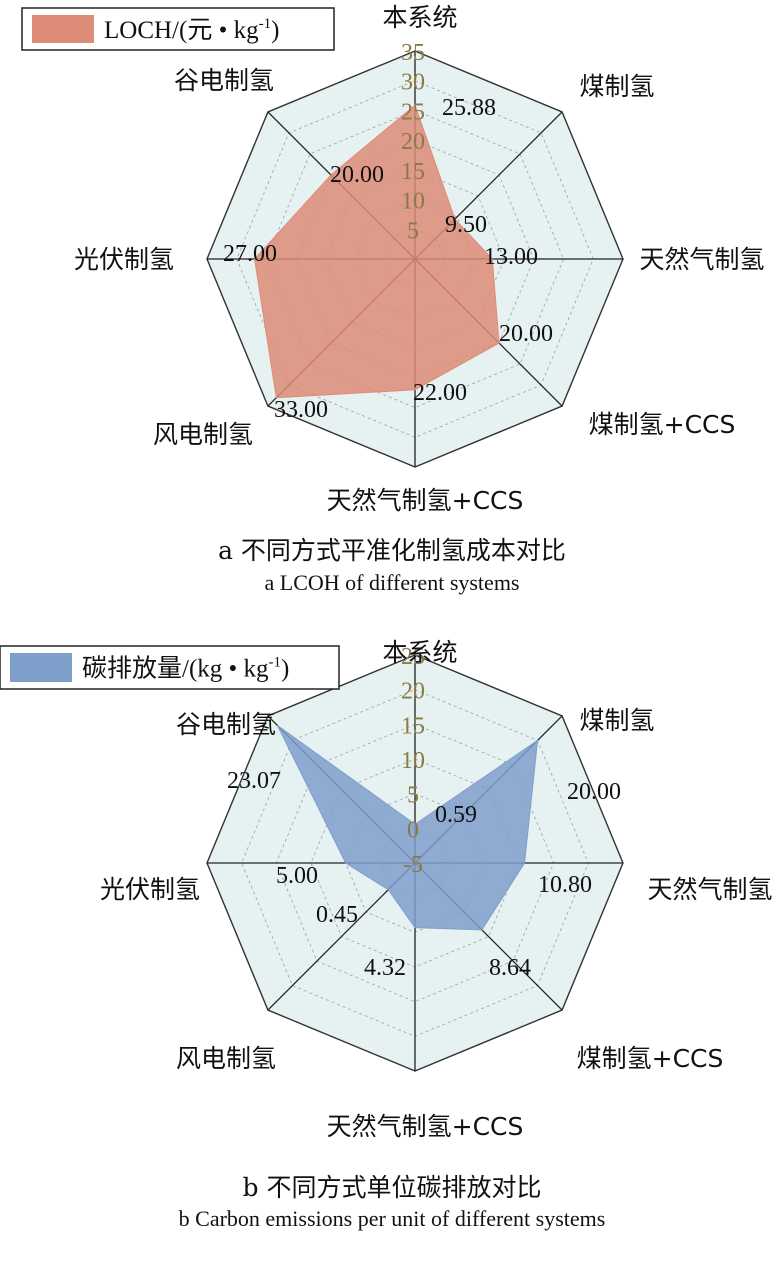 The height and width of the screenshot is (1261, 784). What do you see at coordinates (413, 830) in the screenshot?
I see `tick-label: 0` at bounding box center [413, 830].